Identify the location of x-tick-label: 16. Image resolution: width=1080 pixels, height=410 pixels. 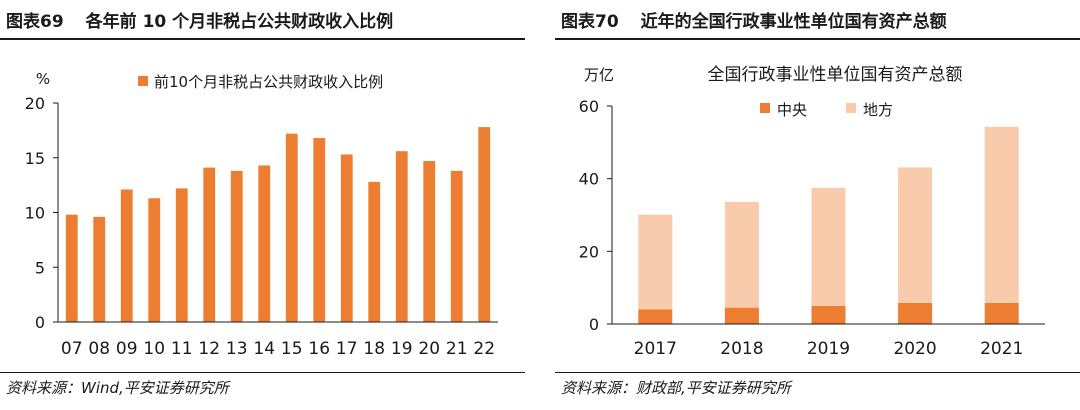
(319, 349).